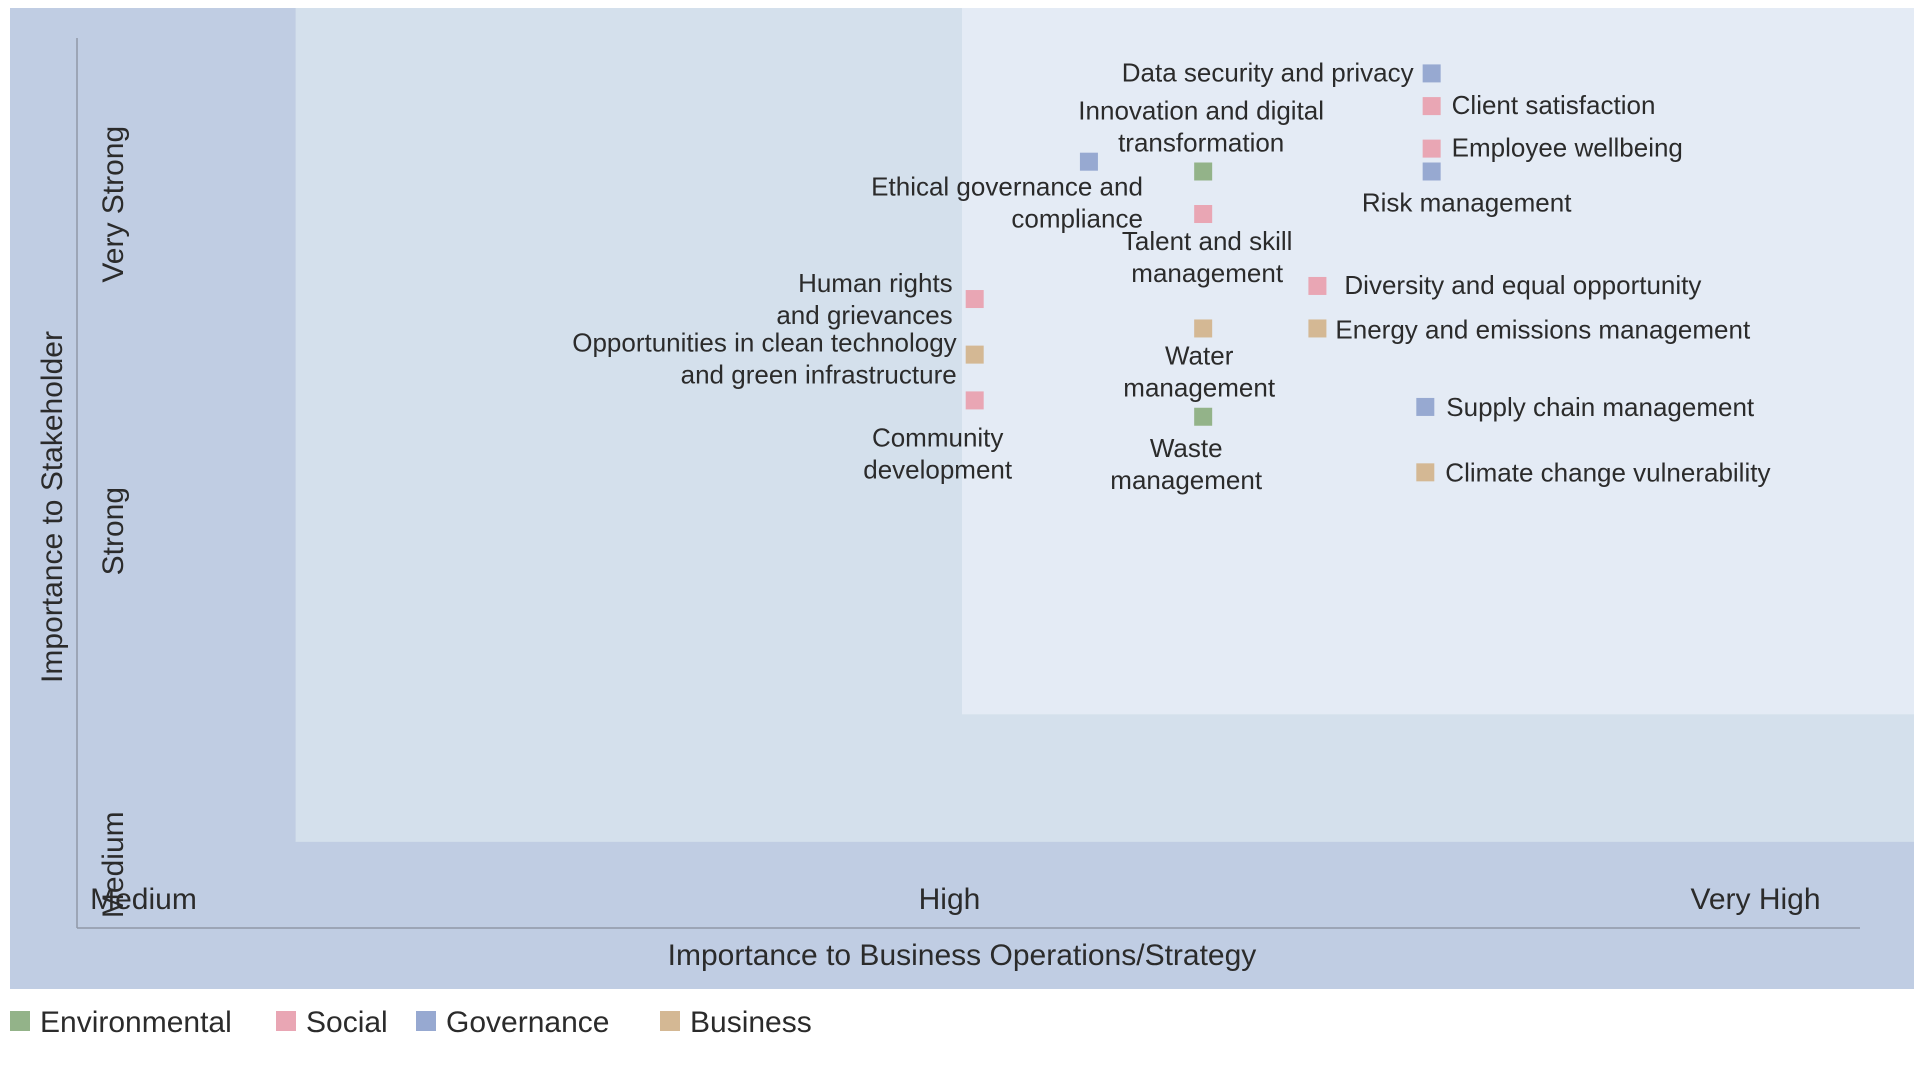 The height and width of the screenshot is (1079, 1920). I want to click on label-diversity-and-equal-opportunity: Diversity and equal opportunity, so click(1522, 285).